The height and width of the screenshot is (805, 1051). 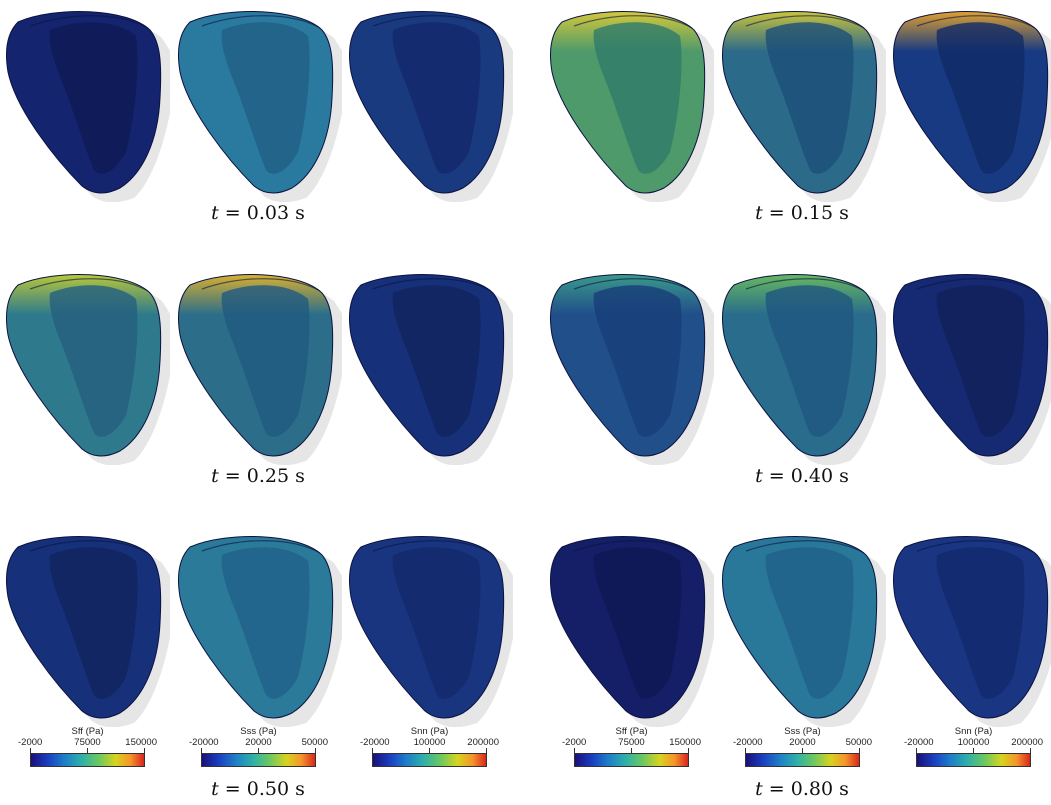 I want to click on heart-render-r3-c6, so click(x=969, y=627).